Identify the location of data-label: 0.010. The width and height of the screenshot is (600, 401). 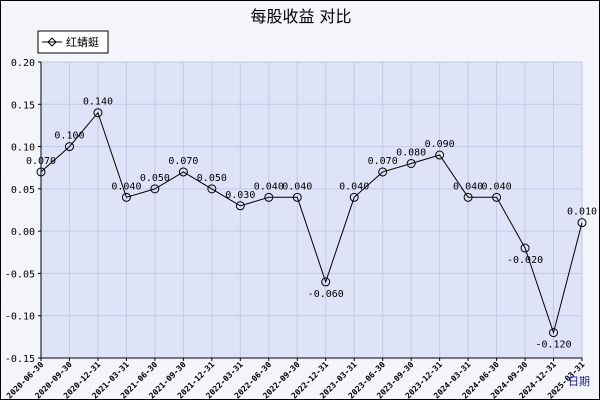
(582, 212).